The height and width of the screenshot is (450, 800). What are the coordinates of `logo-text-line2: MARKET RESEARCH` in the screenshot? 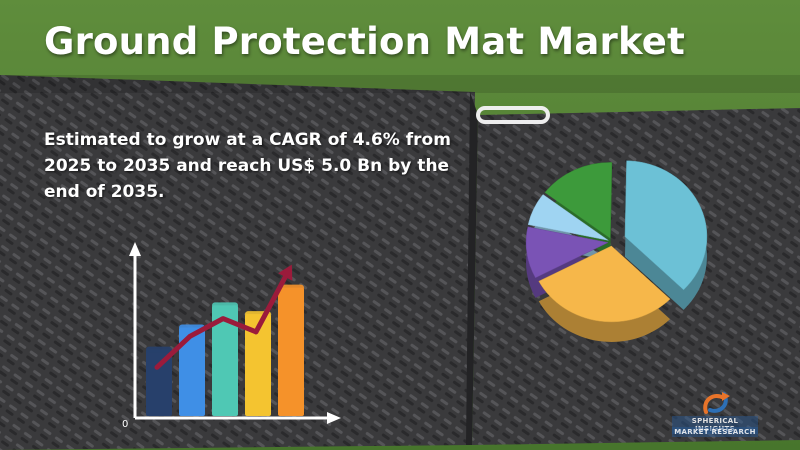 It's located at (715, 432).